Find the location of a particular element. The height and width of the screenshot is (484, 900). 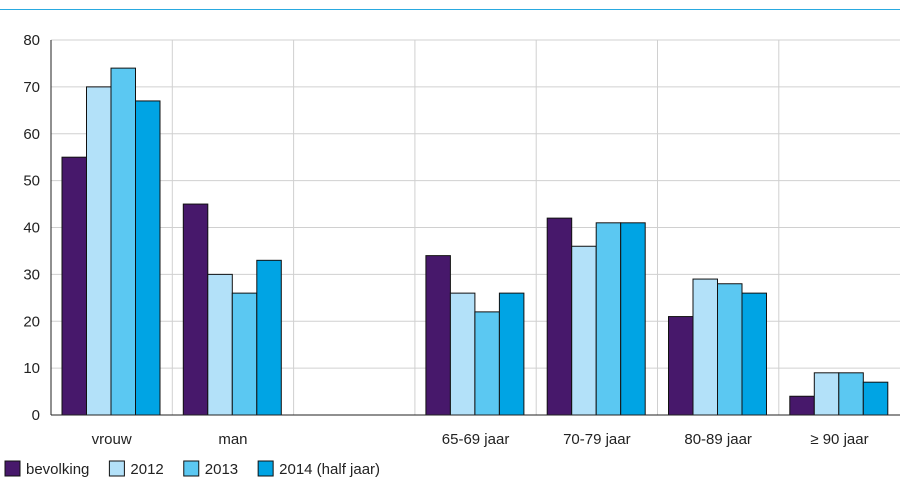

y-tick-label: 20 is located at coordinates (31, 321).